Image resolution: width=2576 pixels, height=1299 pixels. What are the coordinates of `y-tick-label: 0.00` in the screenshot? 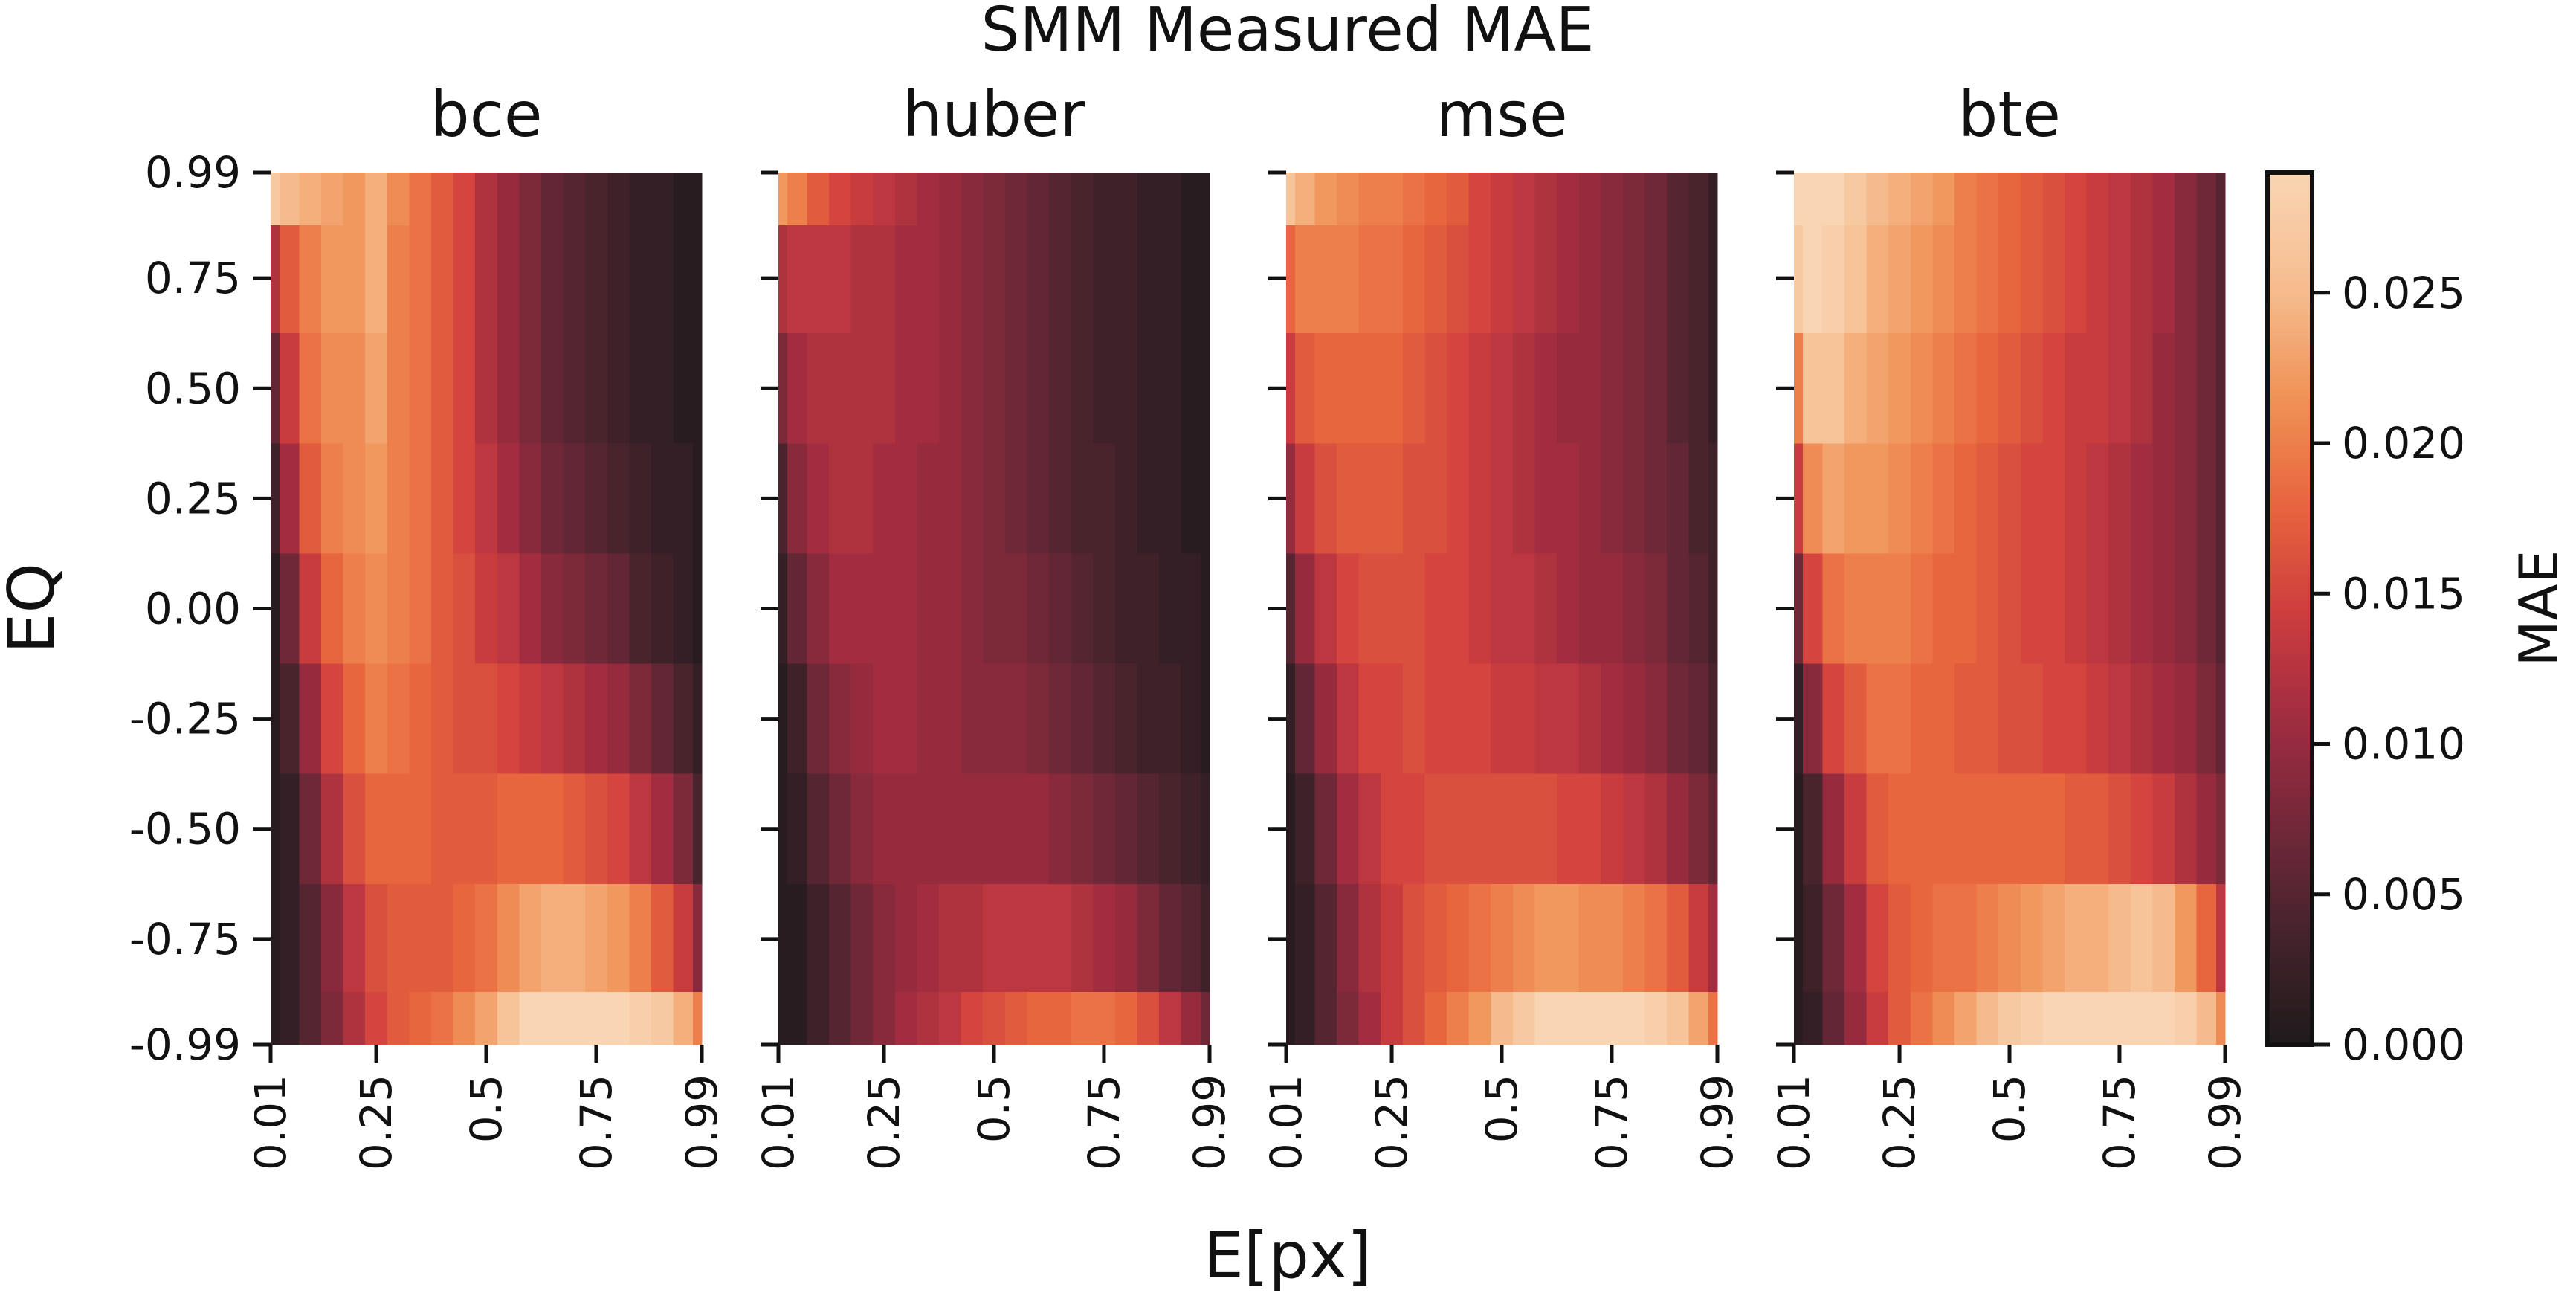 It's located at (193, 609).